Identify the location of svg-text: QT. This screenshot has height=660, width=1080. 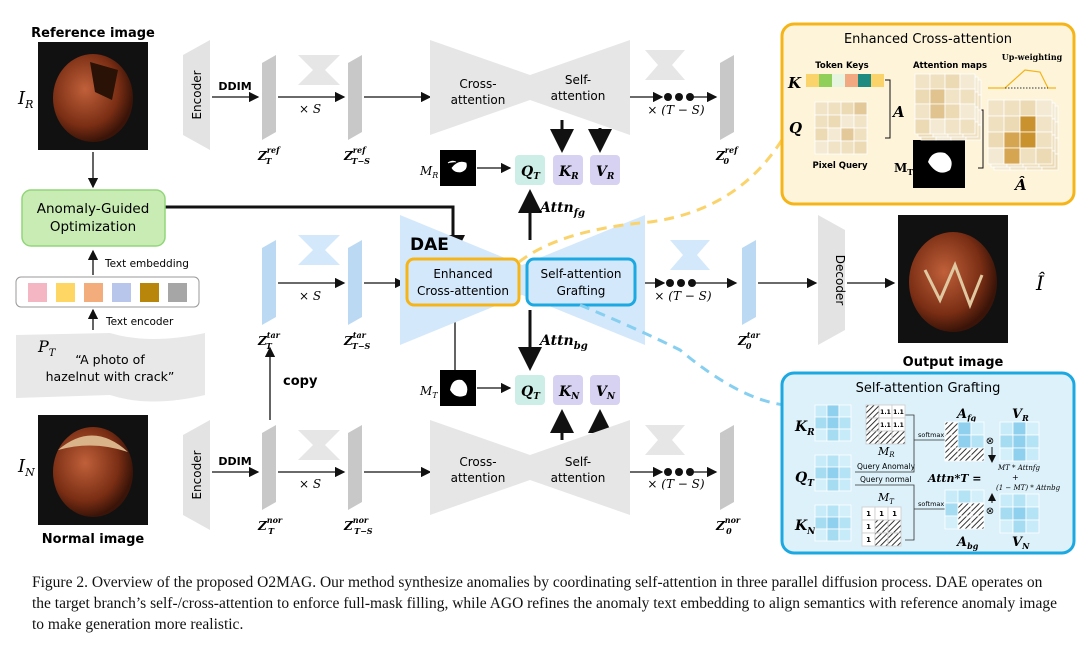
(805, 479).